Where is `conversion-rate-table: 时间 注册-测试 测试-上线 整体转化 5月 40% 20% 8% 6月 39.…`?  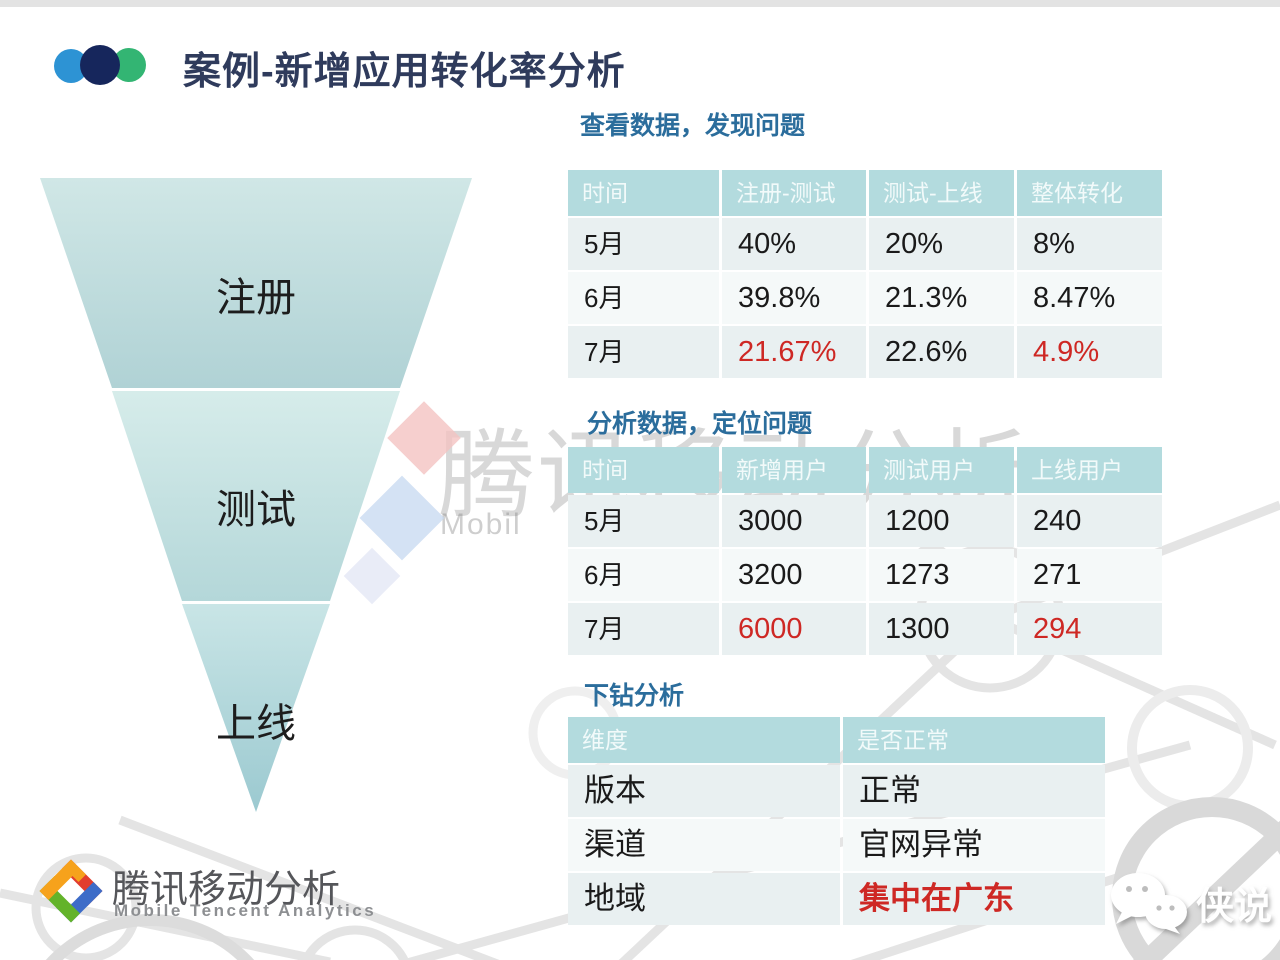
conversion-rate-table: 时间 注册-测试 测试-上线 整体转化 5月 40% 20% 8% 6月 39.… is located at coordinates (865, 274).